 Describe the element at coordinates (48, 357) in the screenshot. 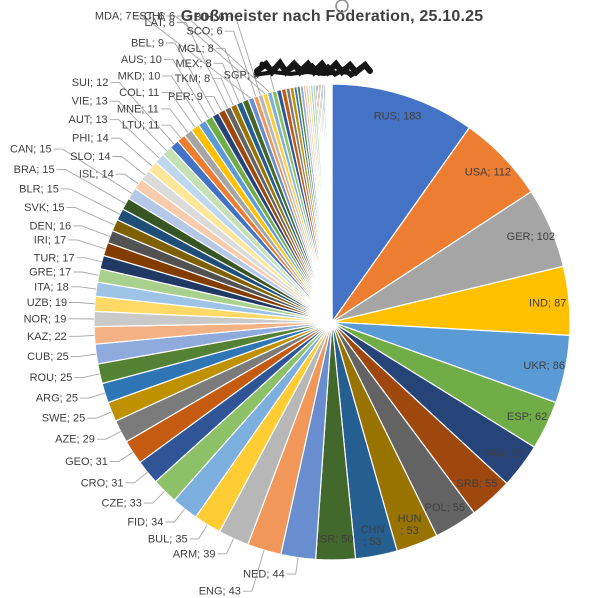

I see `callout-label-CUB: CUB; 25` at that location.